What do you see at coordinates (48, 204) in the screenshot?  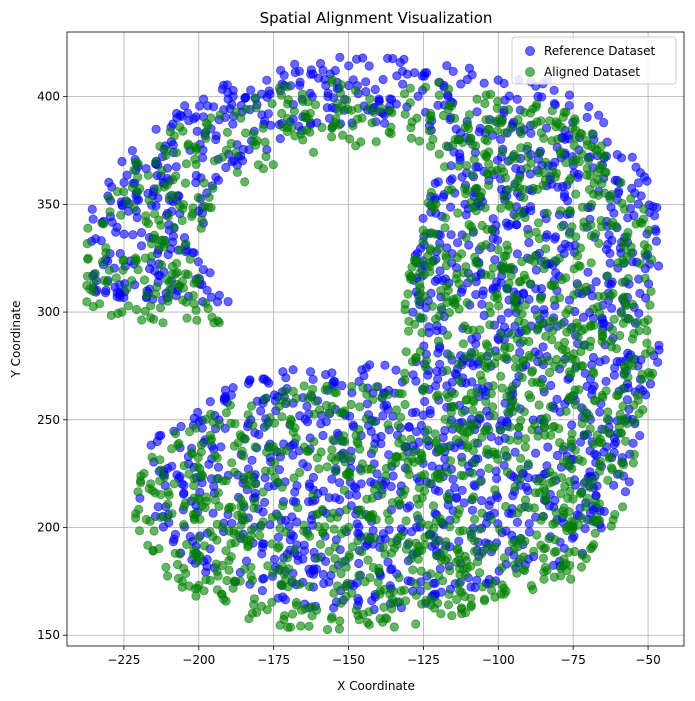 I see `y-tick-label: 350` at bounding box center [48, 204].